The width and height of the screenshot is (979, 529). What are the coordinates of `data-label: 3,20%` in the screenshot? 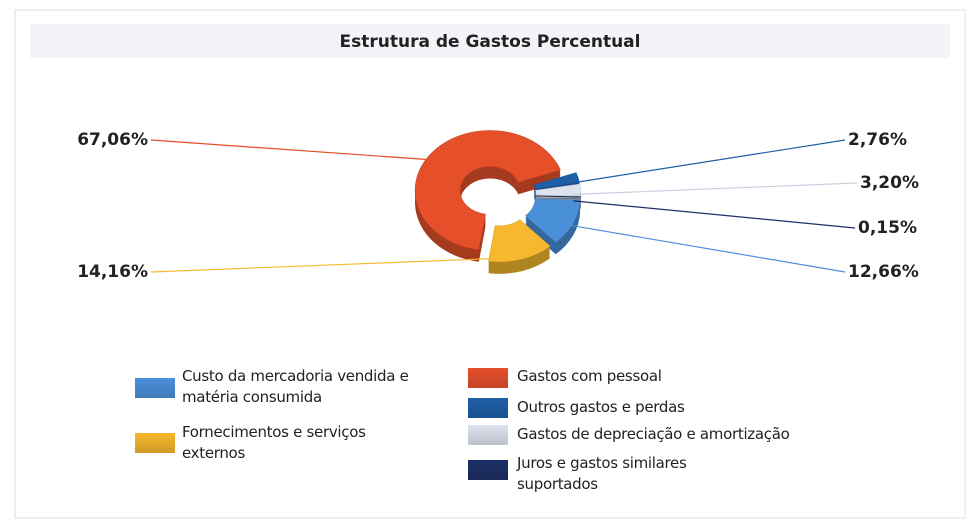 It's located at (889, 183).